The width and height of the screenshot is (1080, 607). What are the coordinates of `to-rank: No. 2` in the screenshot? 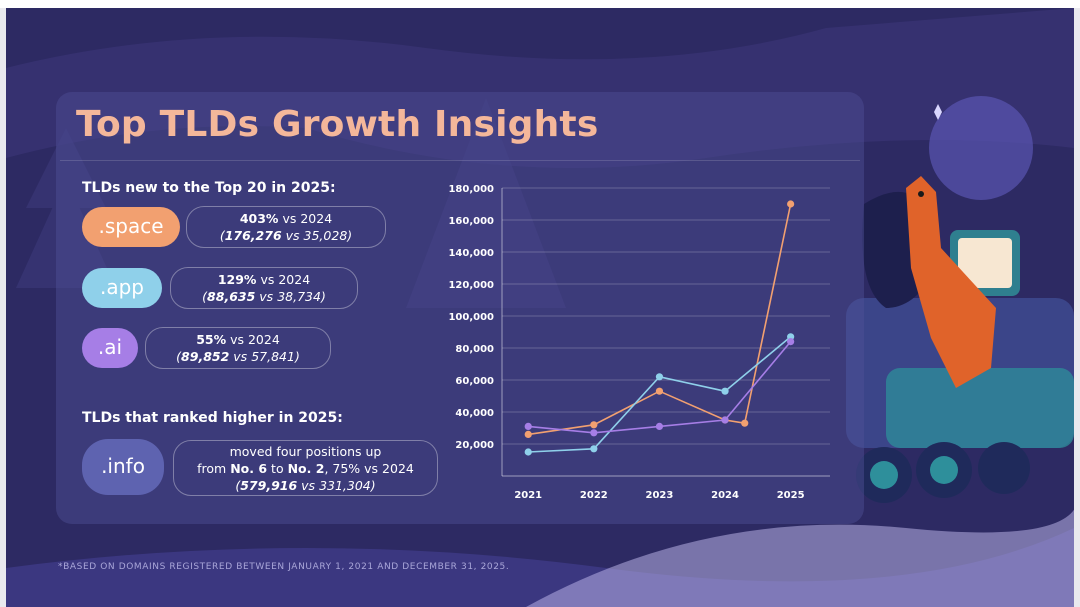 It's located at (306, 468).